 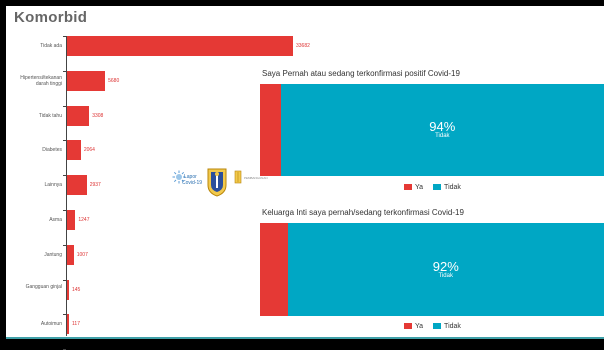 What do you see at coordinates (114, 80) in the screenshot?
I see `bar-value-label: 5680` at bounding box center [114, 80].